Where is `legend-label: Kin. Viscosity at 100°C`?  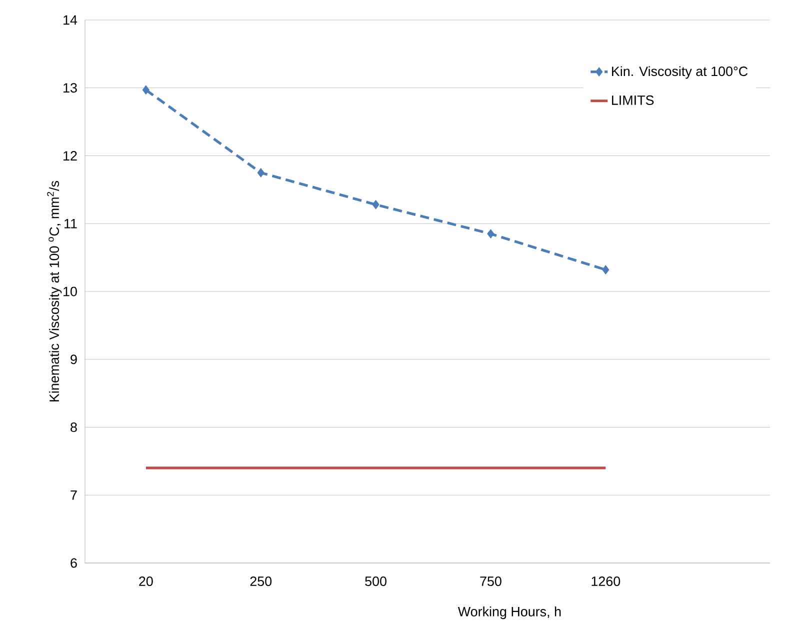 legend-label: Kin. Viscosity at 100°C is located at coordinates (680, 72).